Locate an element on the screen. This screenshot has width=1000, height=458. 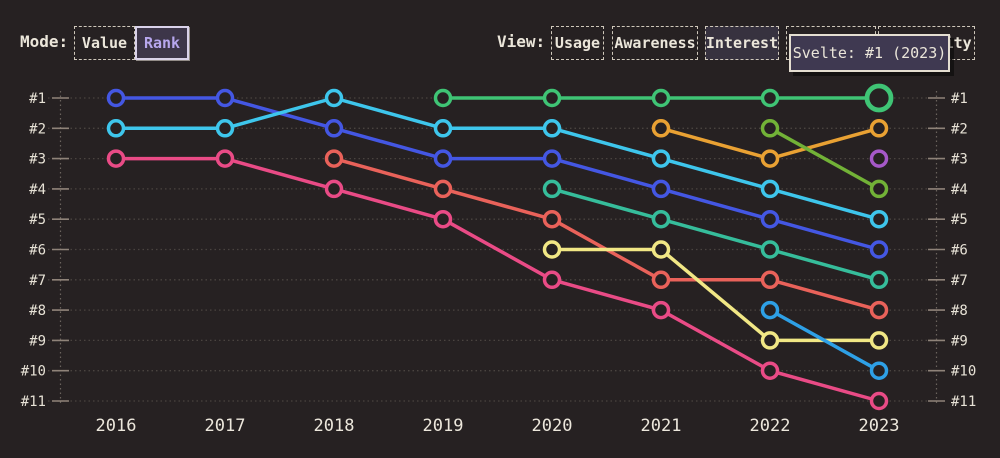
data-point-blue-2017 is located at coordinates (225, 98).